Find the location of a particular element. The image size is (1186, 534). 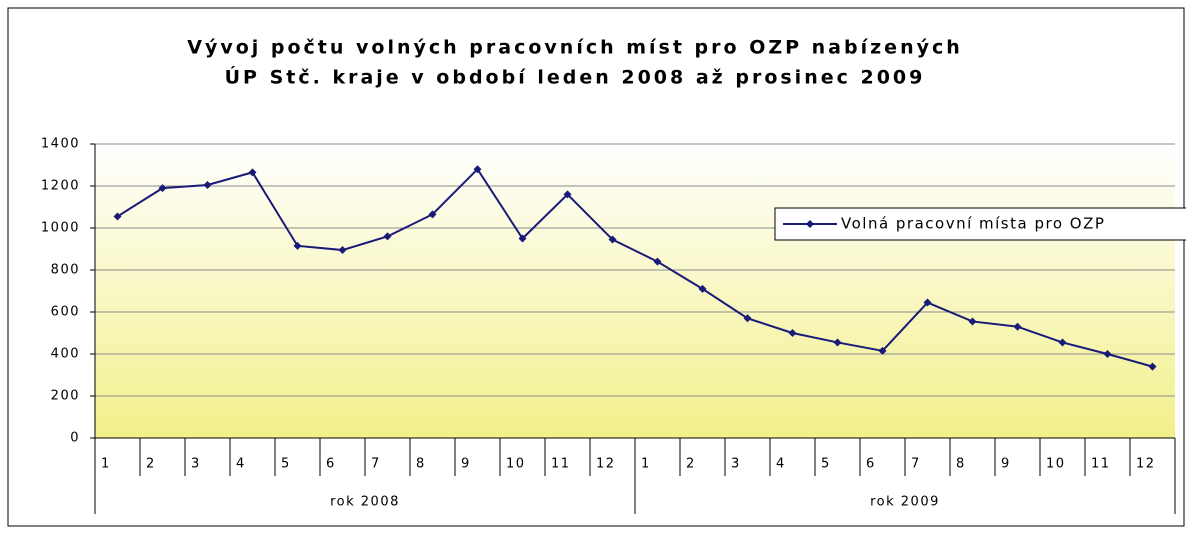

group-label: rok 2009 is located at coordinates (905, 502).